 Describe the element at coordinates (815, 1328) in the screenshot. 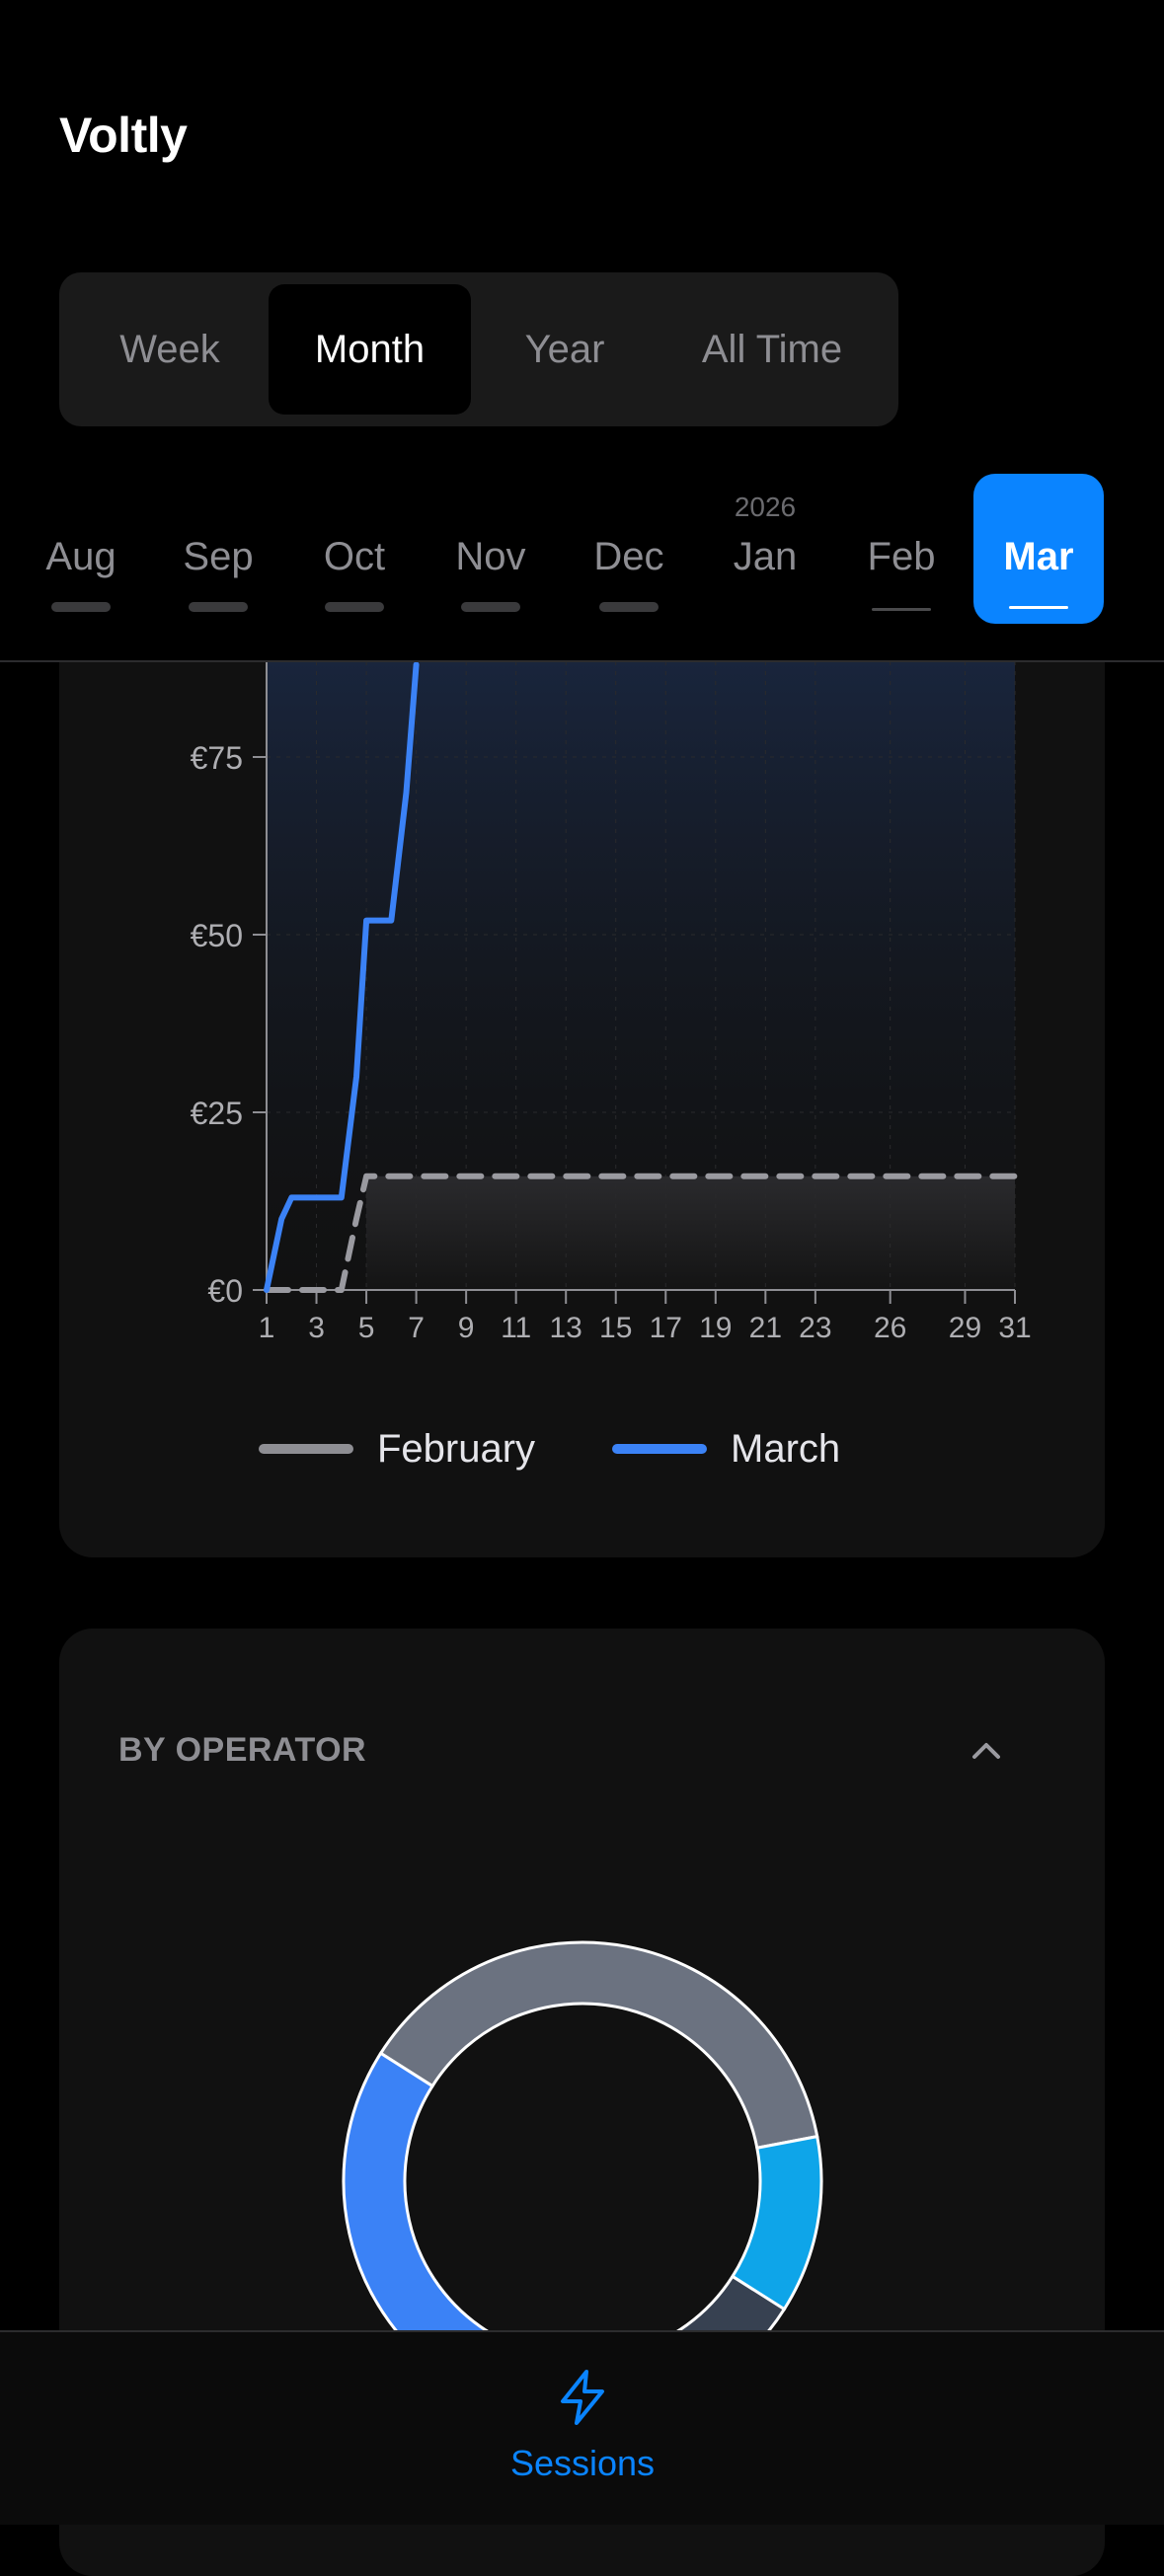

I see `x-tick-label: 23` at that location.